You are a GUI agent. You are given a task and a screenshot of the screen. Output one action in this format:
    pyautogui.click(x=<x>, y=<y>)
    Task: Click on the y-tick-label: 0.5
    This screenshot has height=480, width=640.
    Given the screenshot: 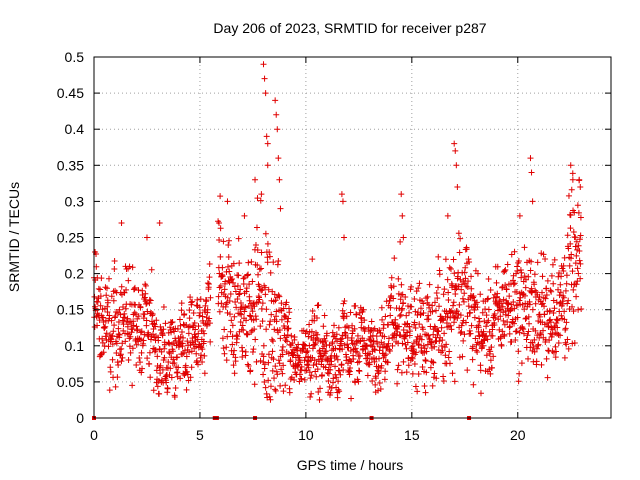 What is the action you would take?
    pyautogui.click(x=75, y=57)
    